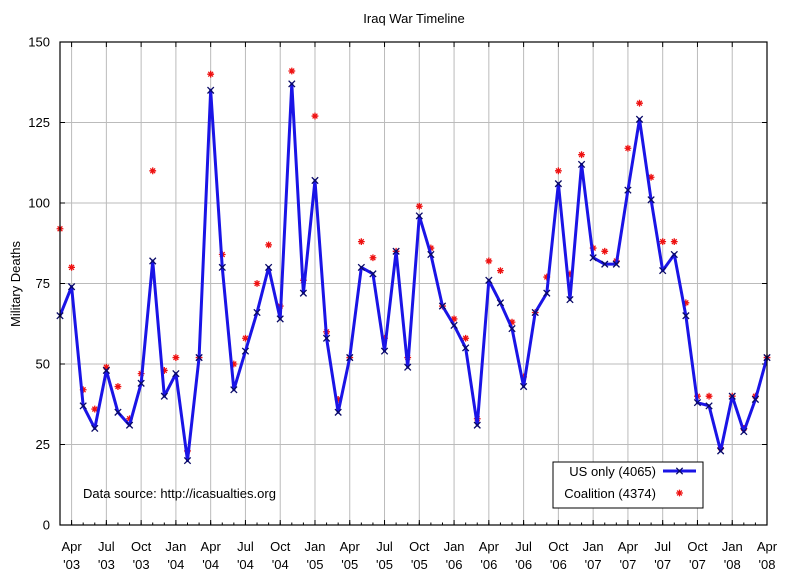  Describe the element at coordinates (39, 42) in the screenshot. I see `y-tick-label: 150` at that location.